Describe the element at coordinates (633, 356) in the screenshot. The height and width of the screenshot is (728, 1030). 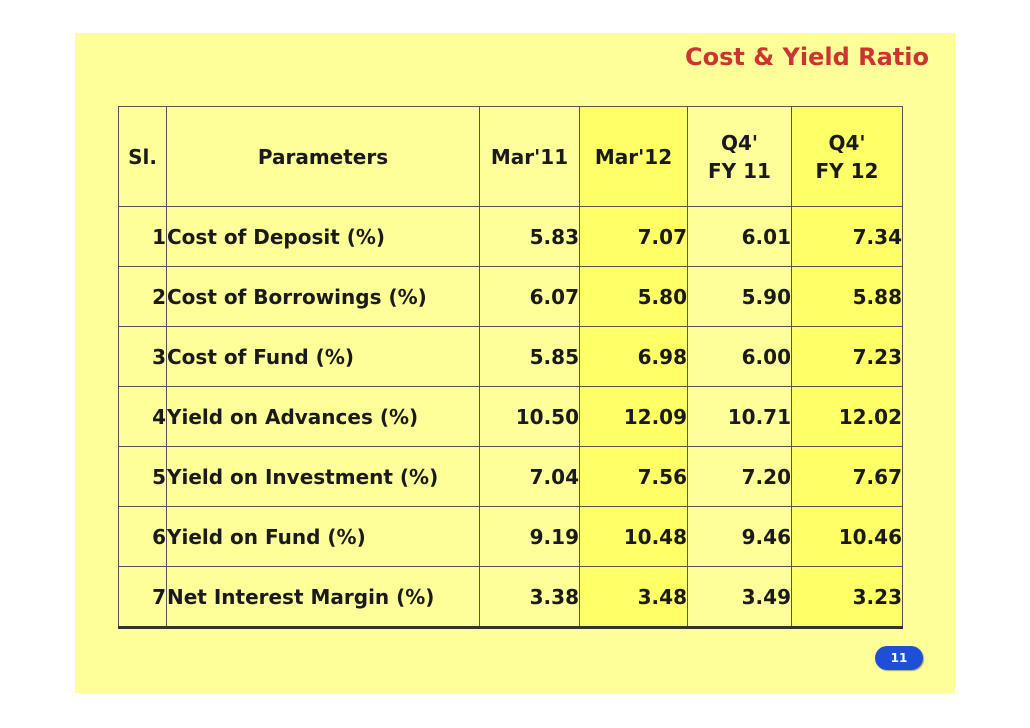
I see `cell-mar12: 6.98` at that location.